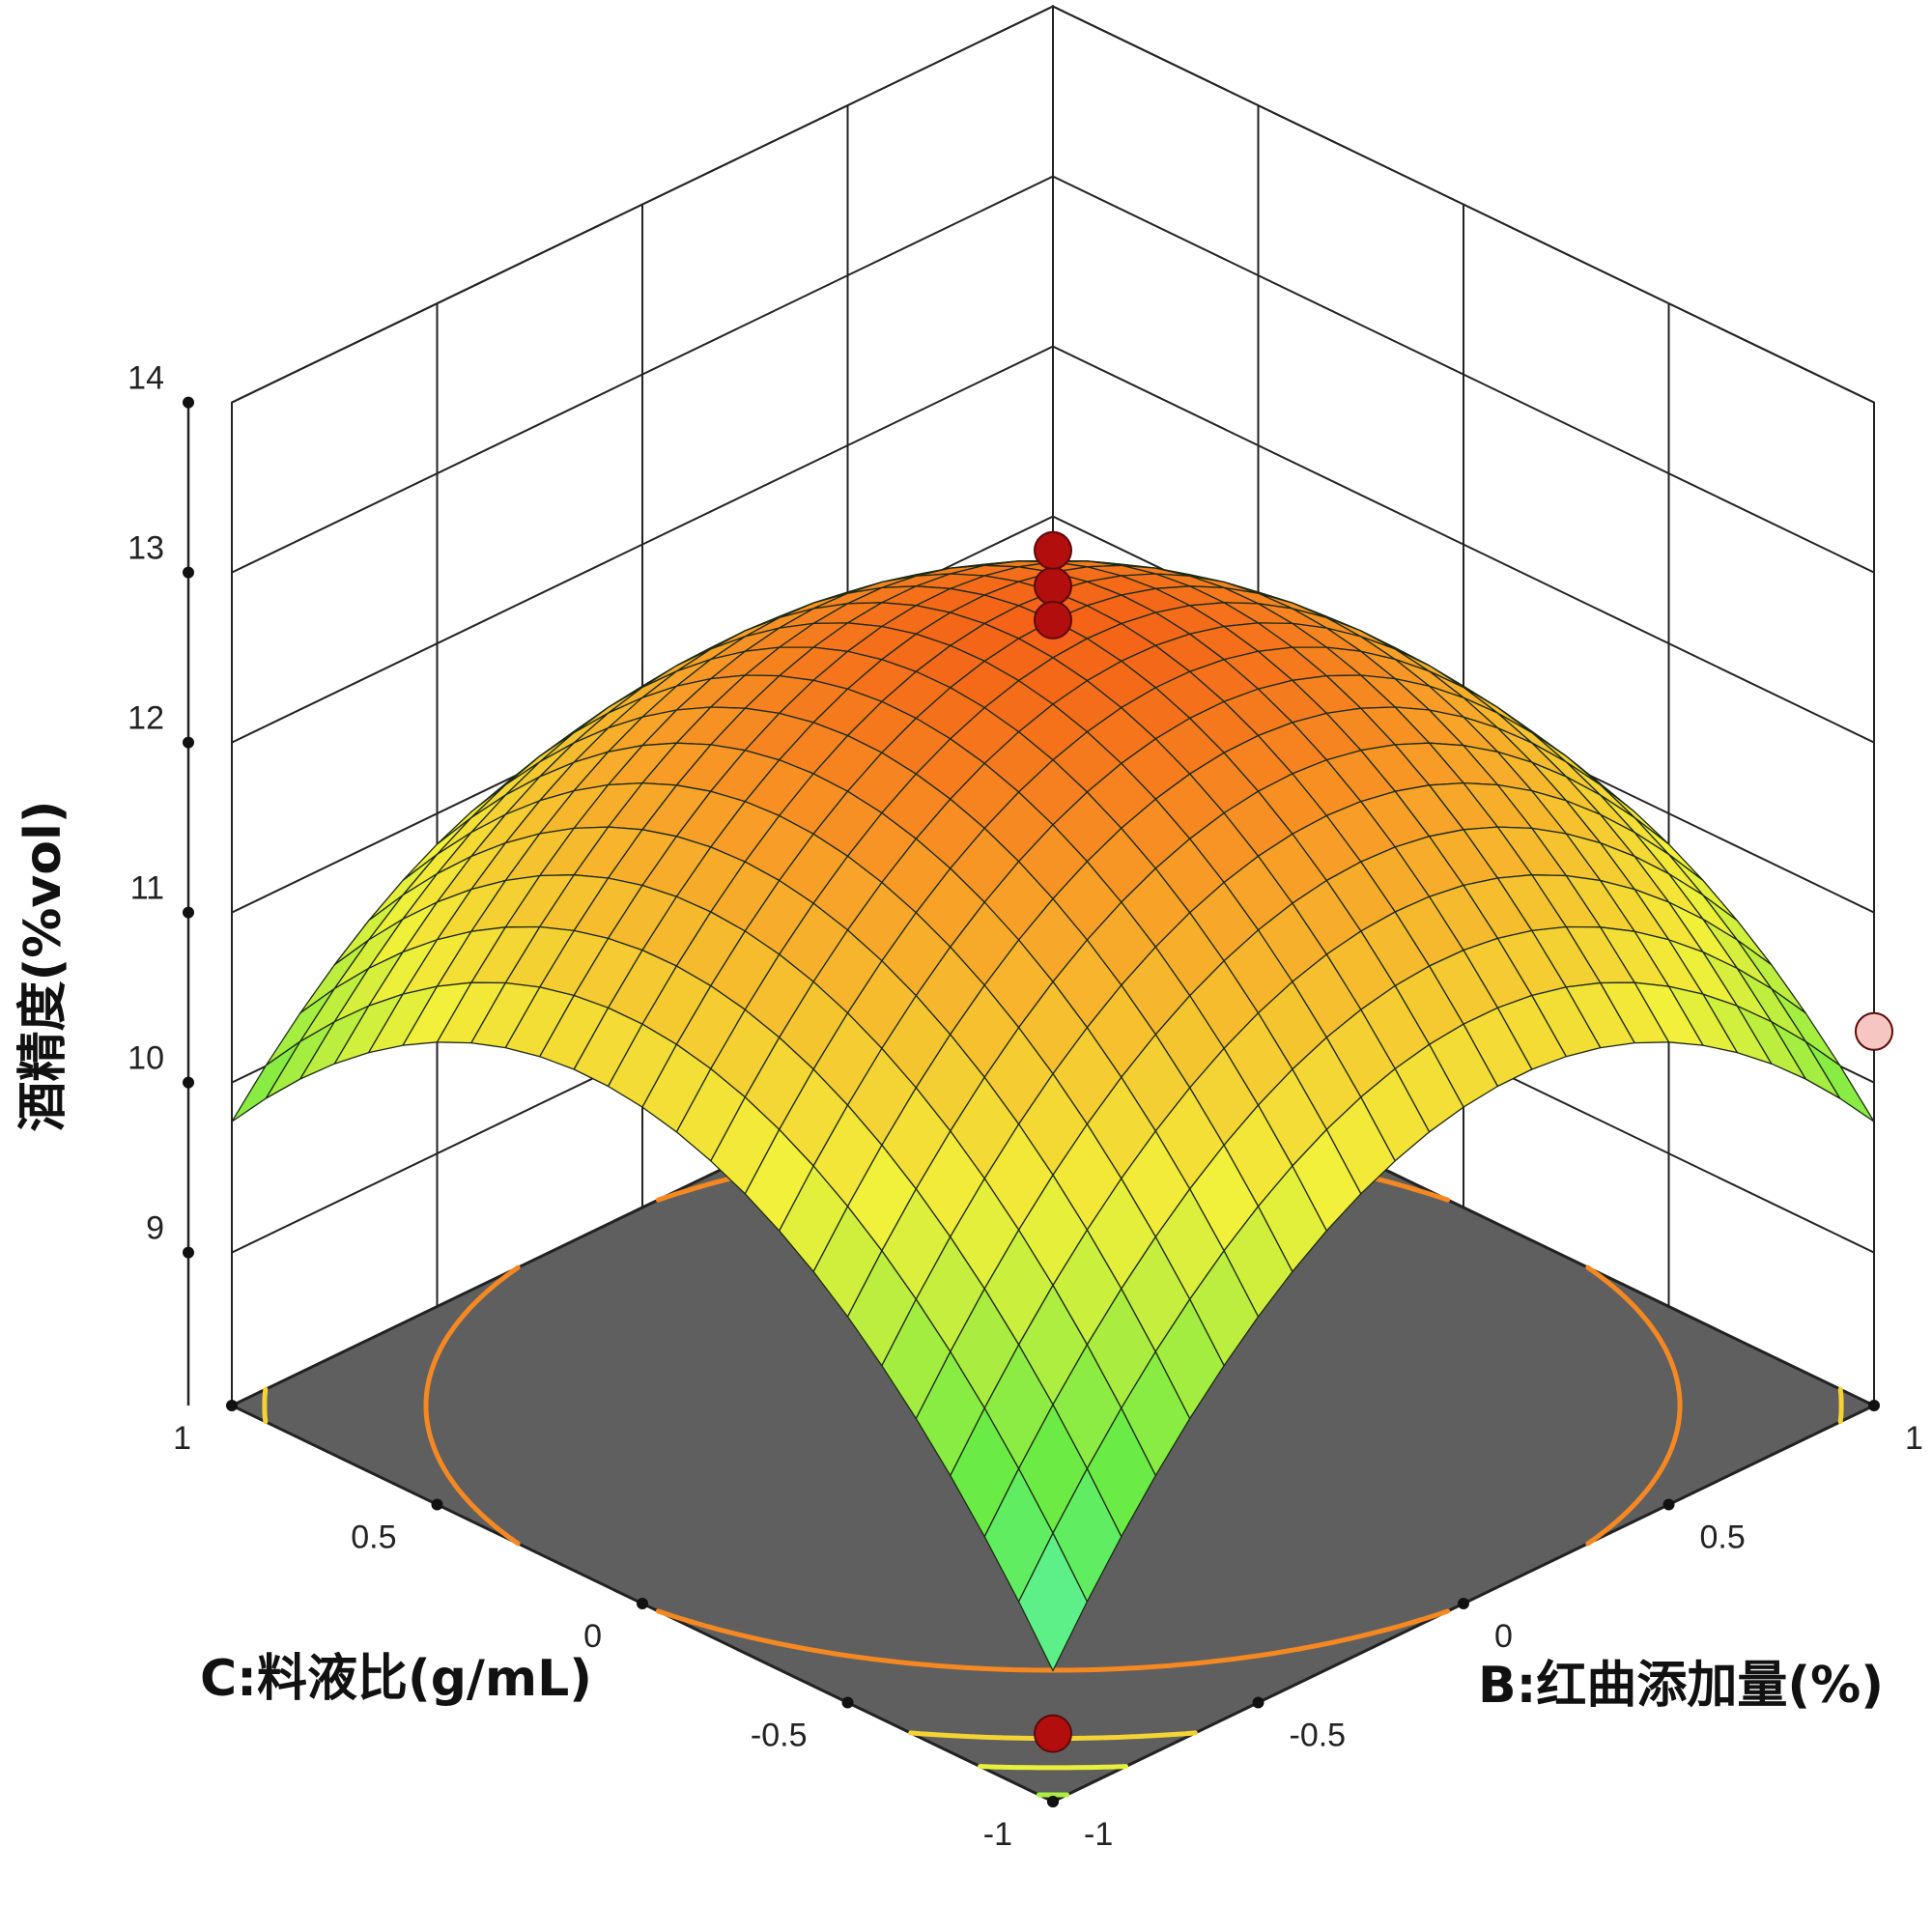 The width and height of the screenshot is (1932, 1932). What do you see at coordinates (146, 548) in the screenshot?
I see `z-tick-label: 13` at bounding box center [146, 548].